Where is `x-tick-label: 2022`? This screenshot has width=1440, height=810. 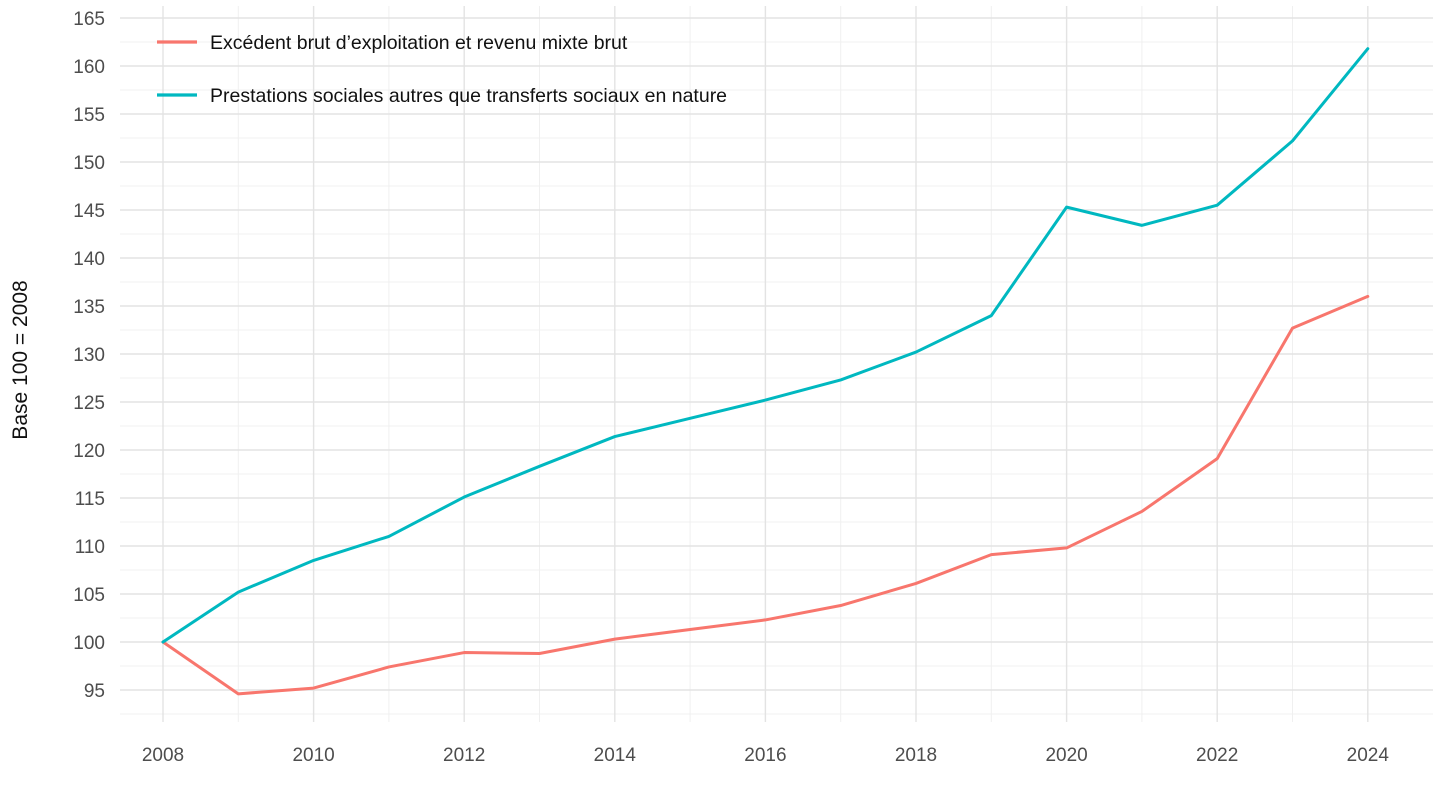
x-tick-label: 2022 is located at coordinates (1217, 755).